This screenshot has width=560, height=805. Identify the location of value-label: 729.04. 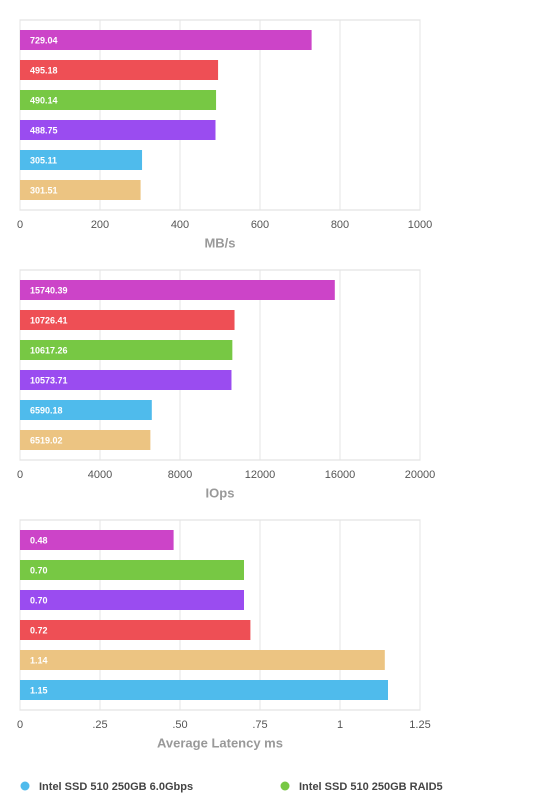
(44, 40).